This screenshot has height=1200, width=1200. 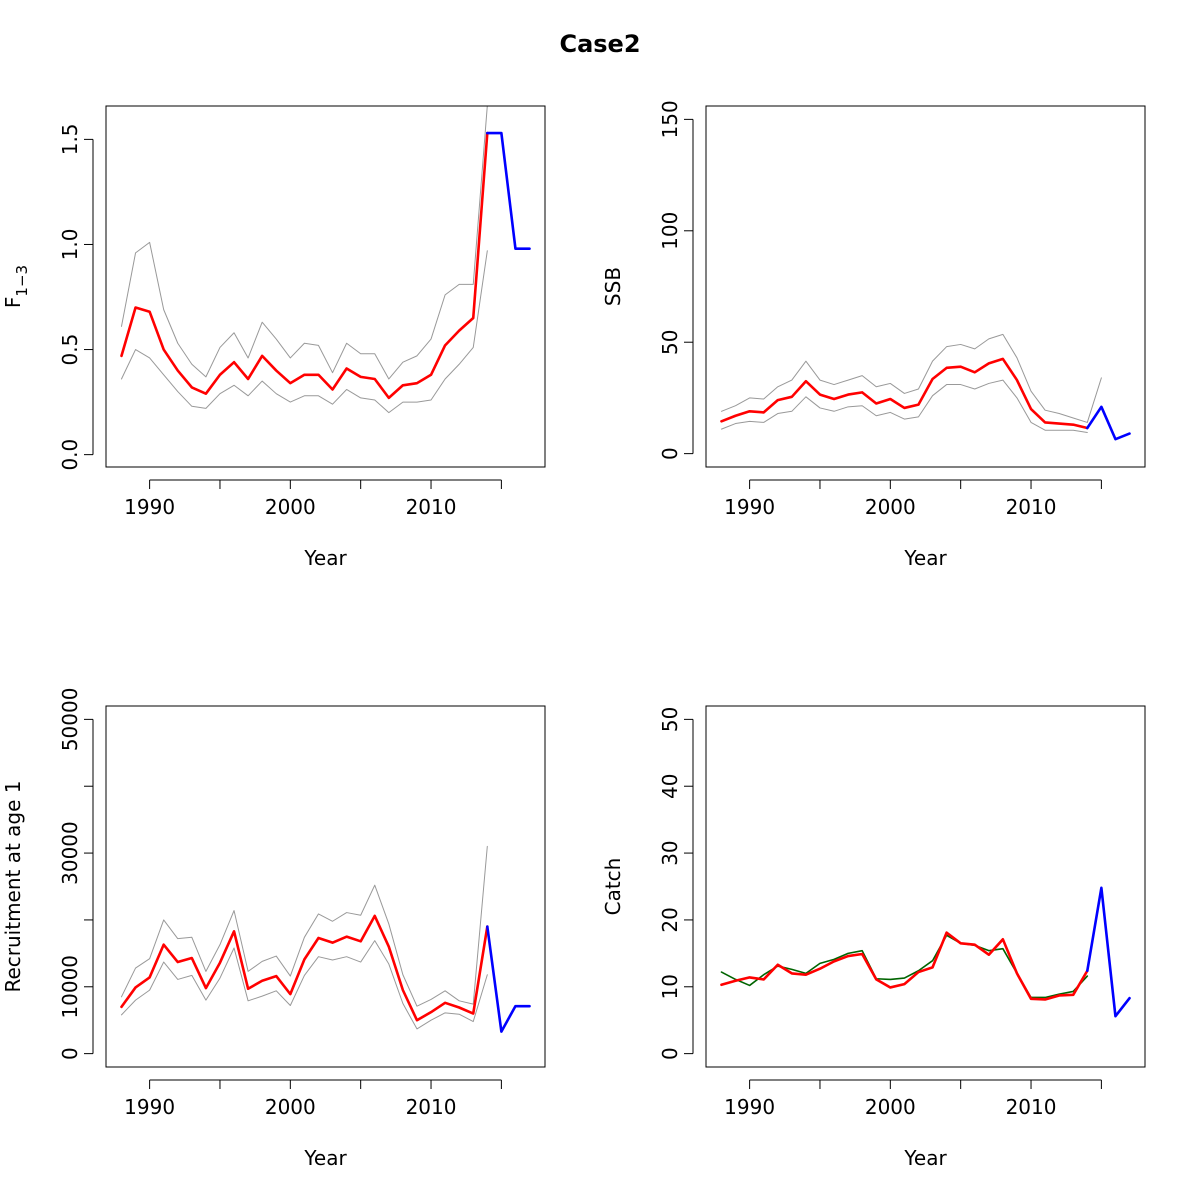 I want to click on y-axis-title-main: Recruitment at age 1, so click(x=13, y=886).